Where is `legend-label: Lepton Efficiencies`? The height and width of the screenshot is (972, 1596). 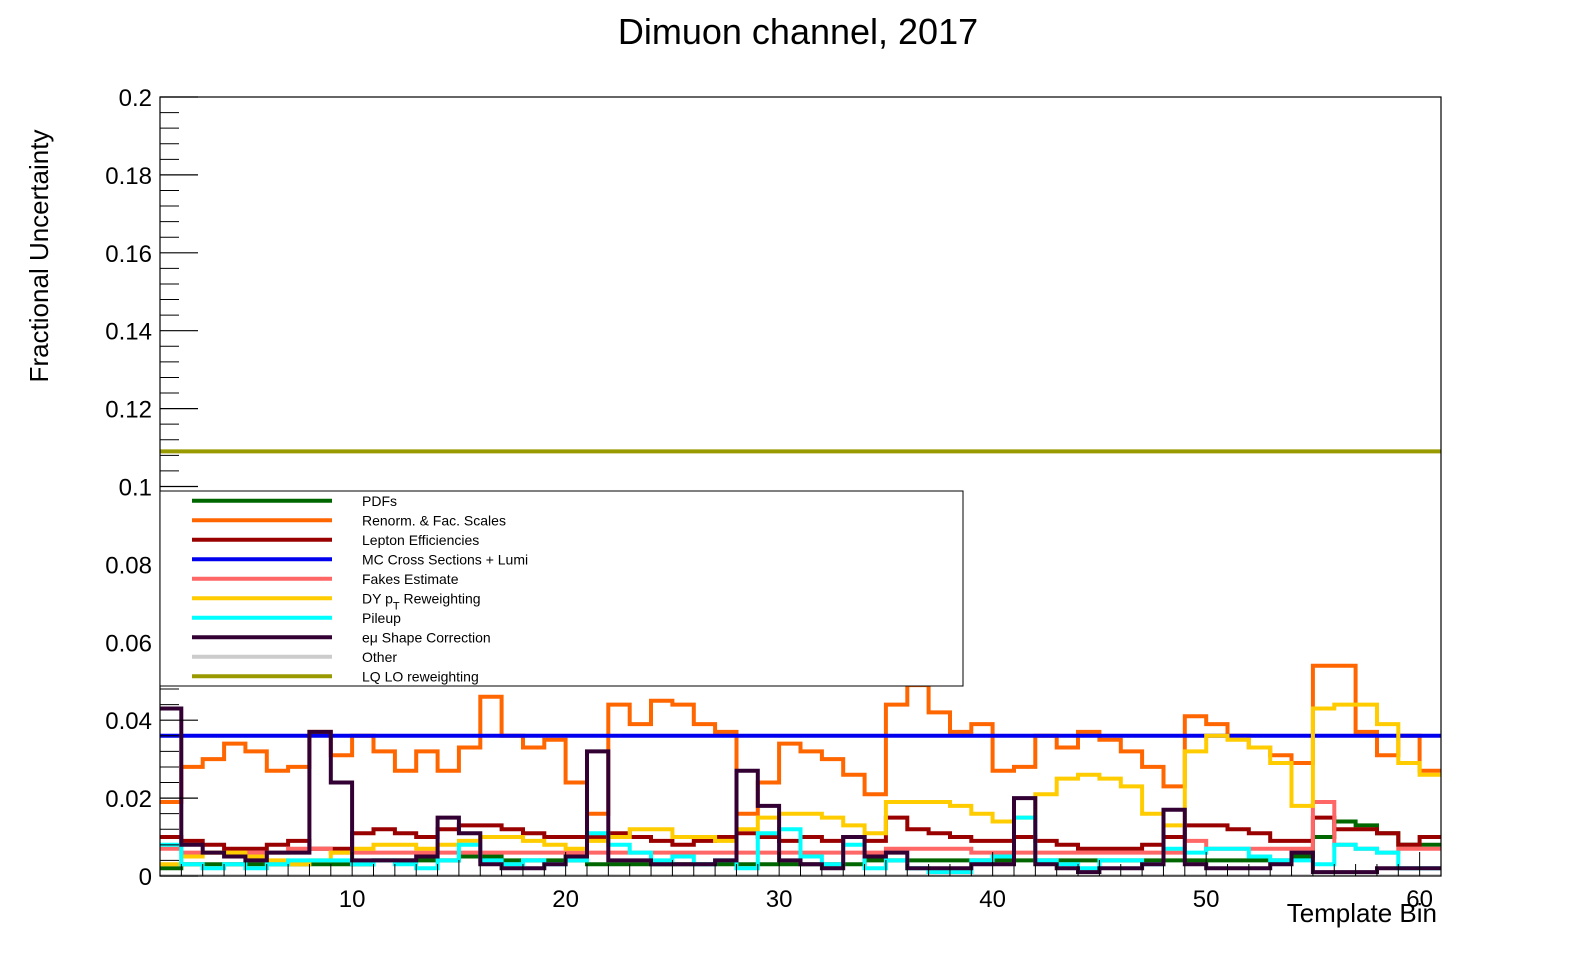 legend-label: Lepton Efficiencies is located at coordinates (420, 540).